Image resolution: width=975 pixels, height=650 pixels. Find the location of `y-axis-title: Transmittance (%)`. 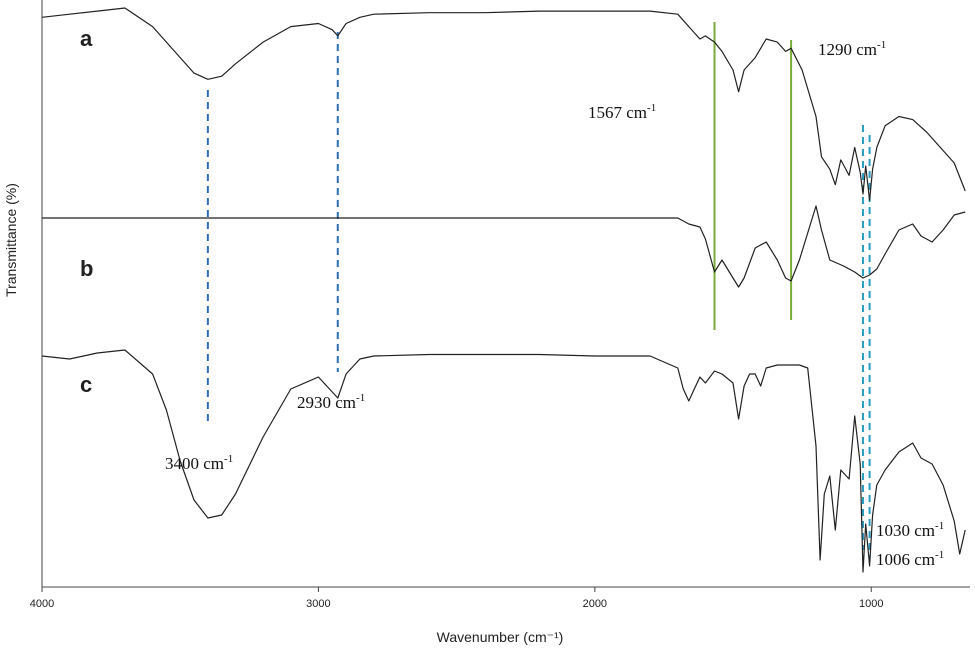

y-axis-title: Transmittance (%) is located at coordinates (11, 240).